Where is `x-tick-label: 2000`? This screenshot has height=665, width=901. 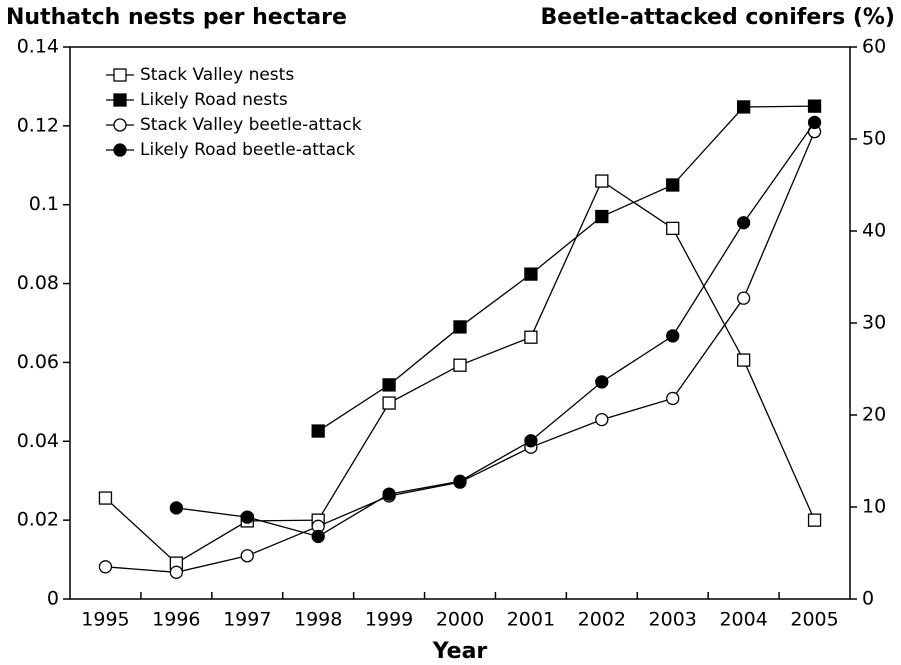 x-tick-label: 2000 is located at coordinates (460, 620).